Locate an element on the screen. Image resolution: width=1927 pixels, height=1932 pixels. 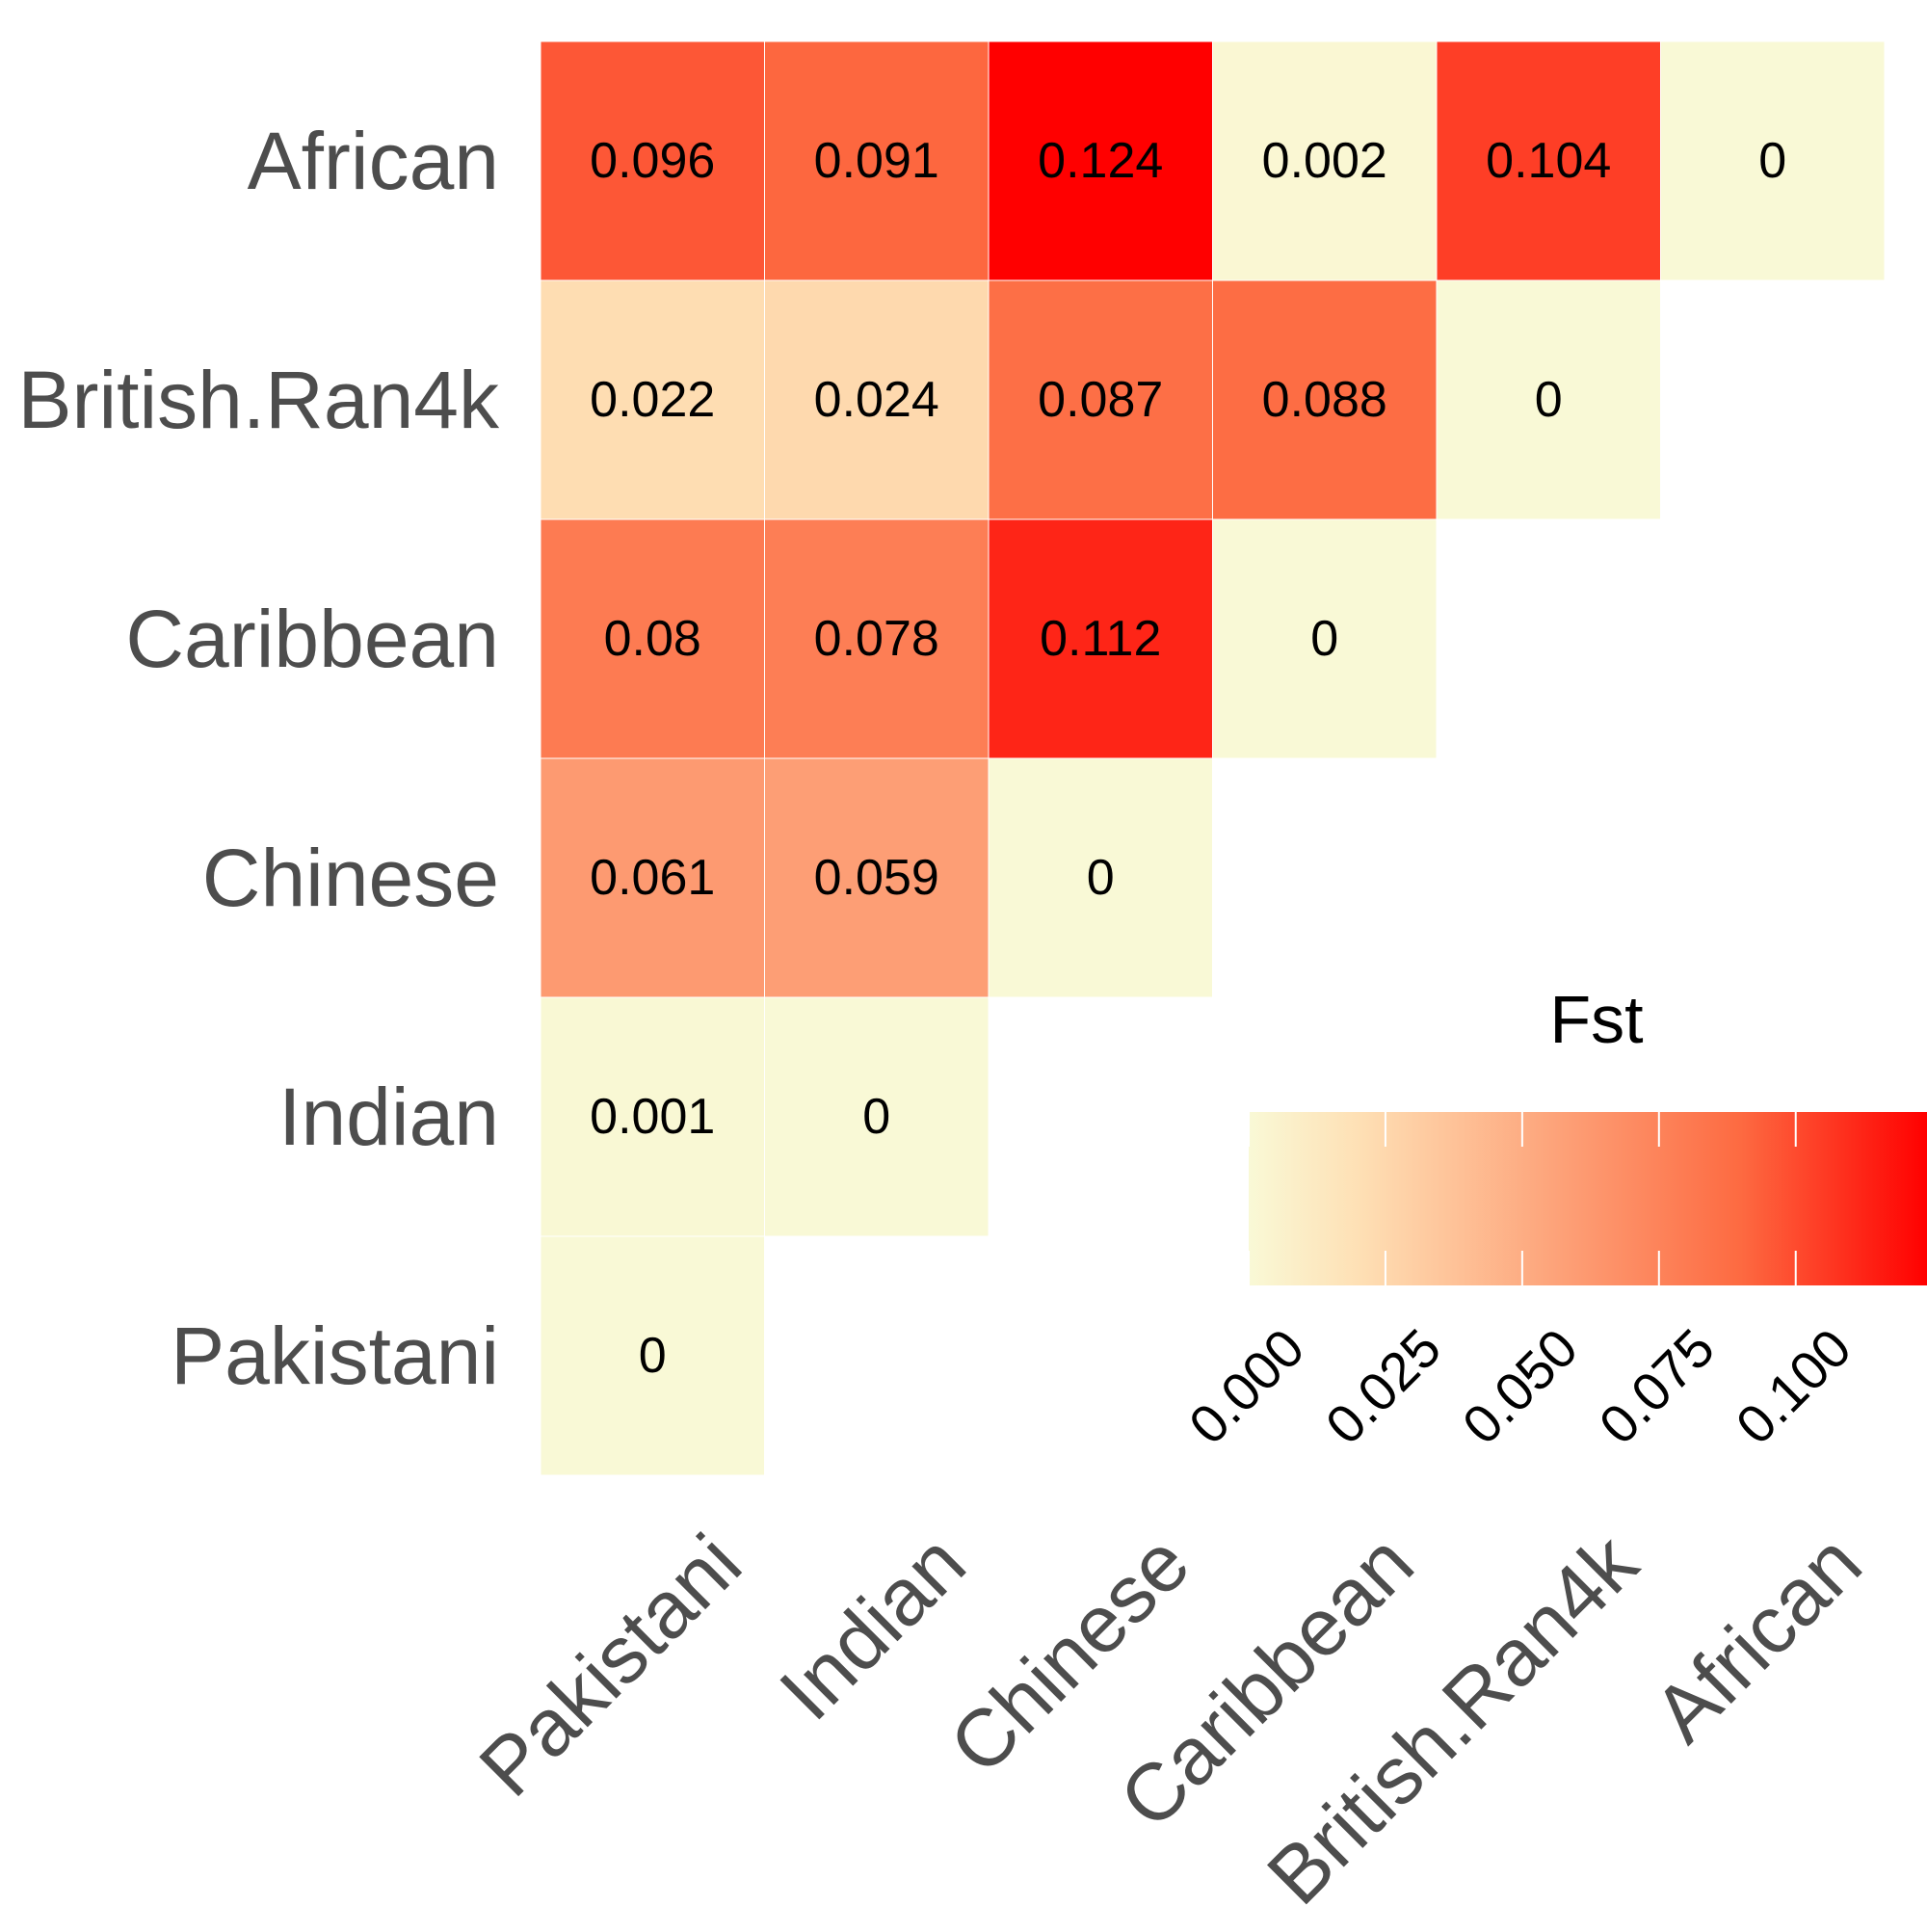
heatmap-cell-chinese-caribbean is located at coordinates (1100, 638).